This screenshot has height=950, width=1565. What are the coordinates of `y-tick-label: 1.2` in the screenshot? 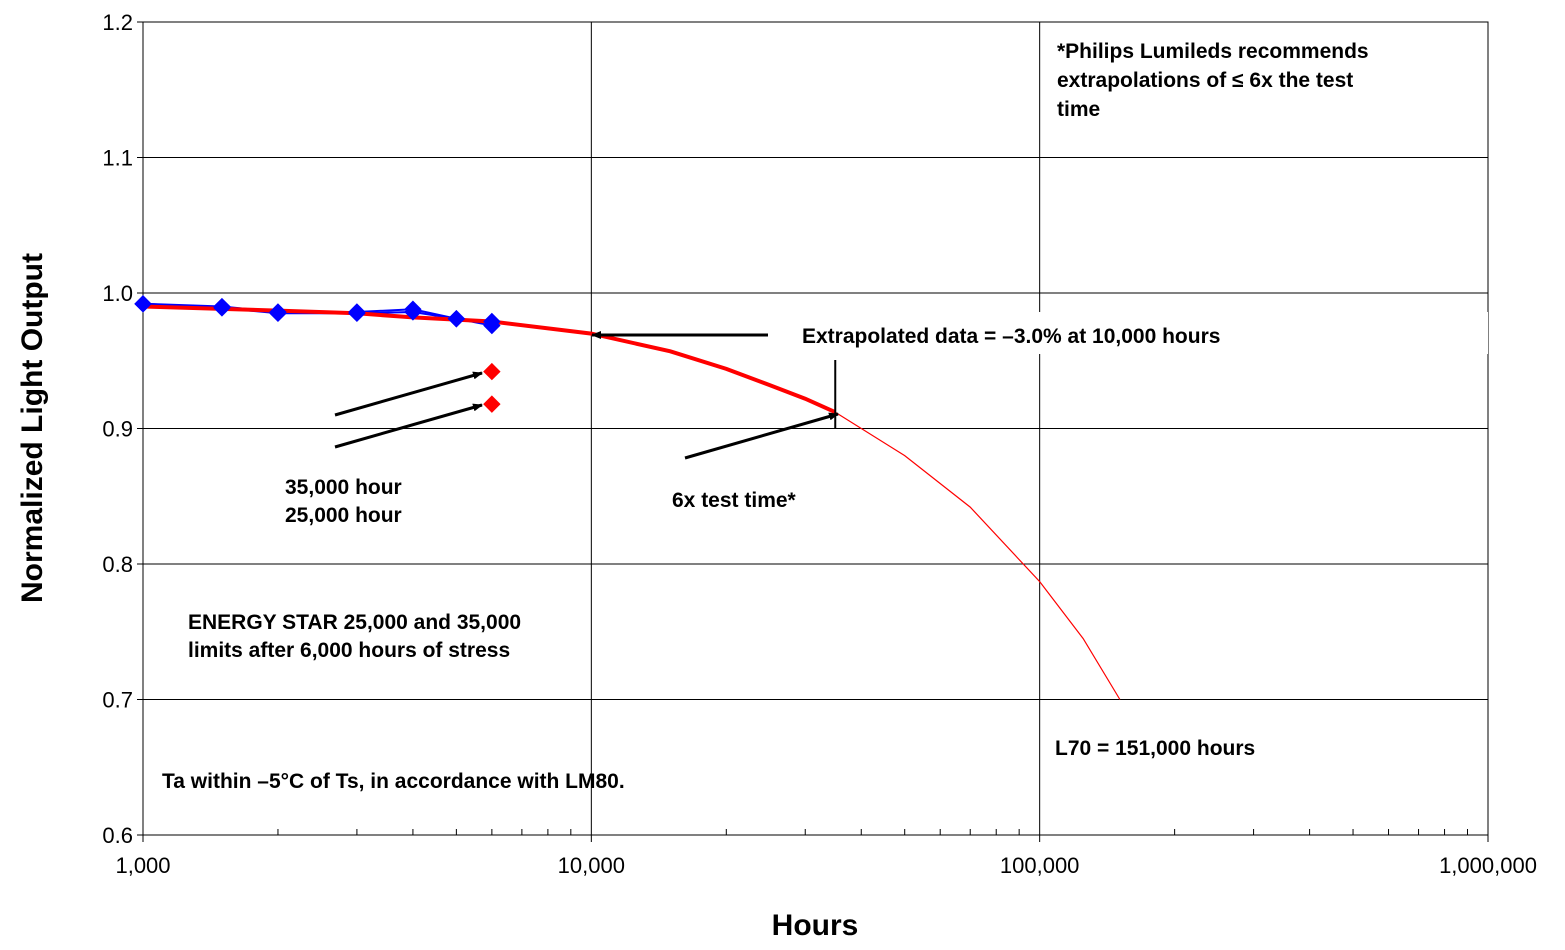 It's located at (117, 22).